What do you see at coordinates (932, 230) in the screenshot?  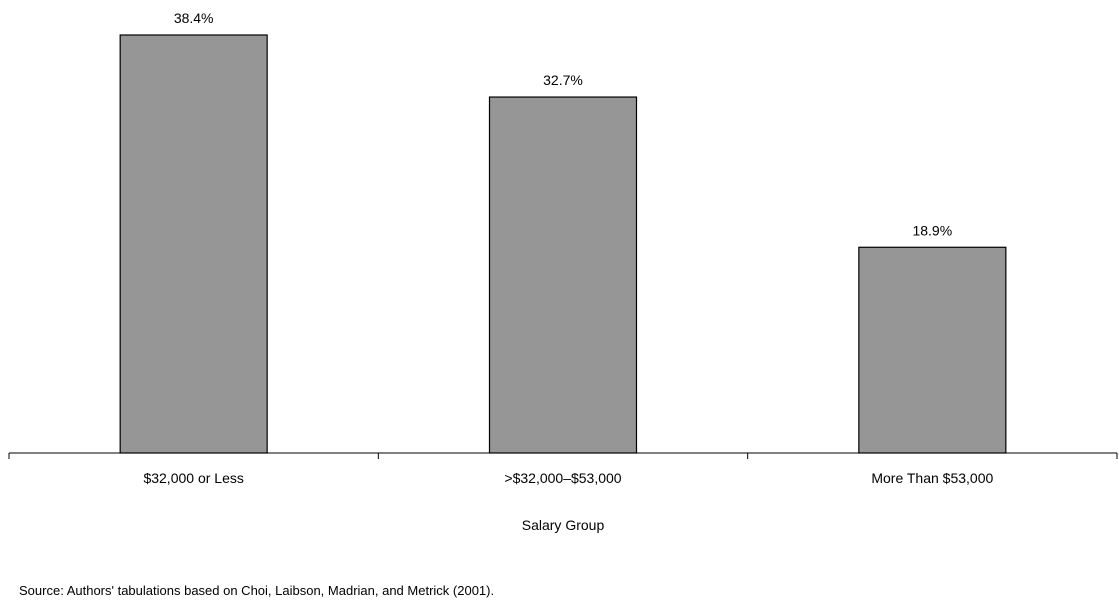 I see `data-label-3: 18.9%` at bounding box center [932, 230].